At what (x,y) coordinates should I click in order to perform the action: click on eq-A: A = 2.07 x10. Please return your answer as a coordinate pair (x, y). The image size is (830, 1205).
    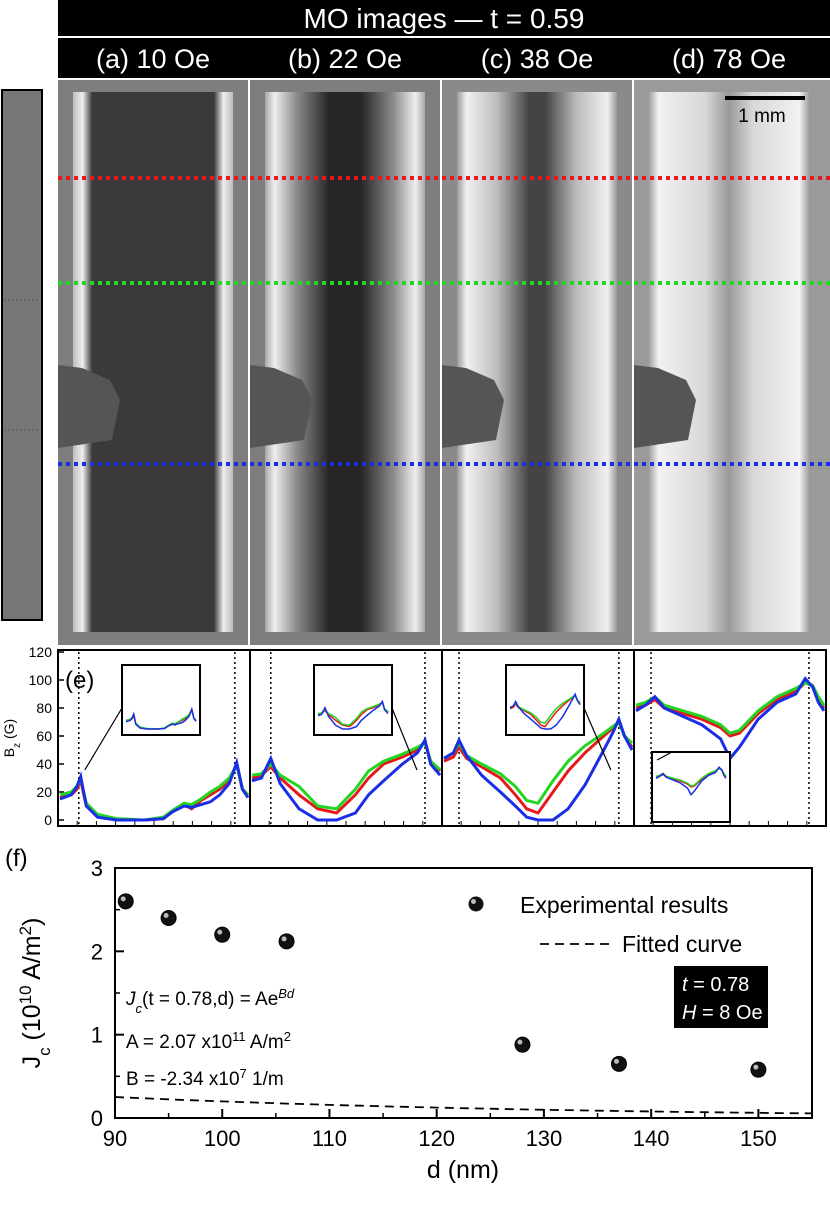
    Looking at the image, I should click on (179, 1042).